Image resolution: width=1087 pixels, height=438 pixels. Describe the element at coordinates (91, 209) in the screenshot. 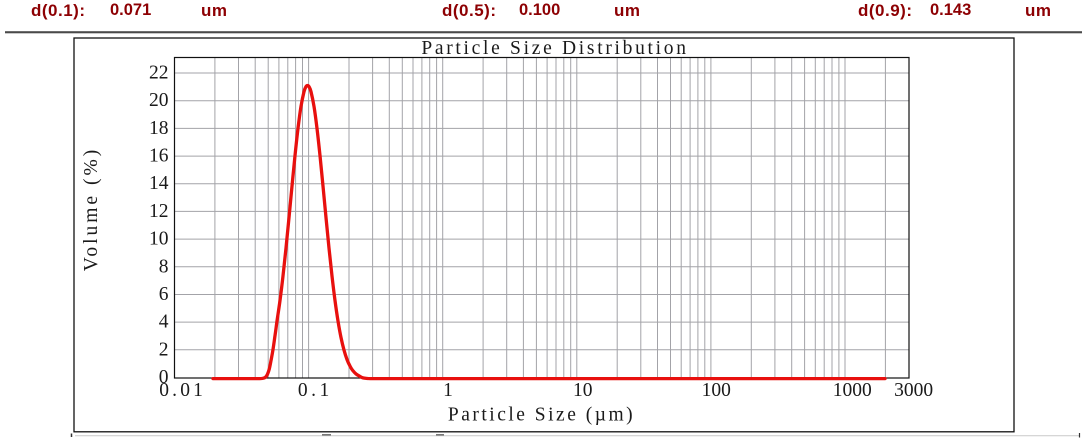

I see `svg-text: Volume (%)` at that location.